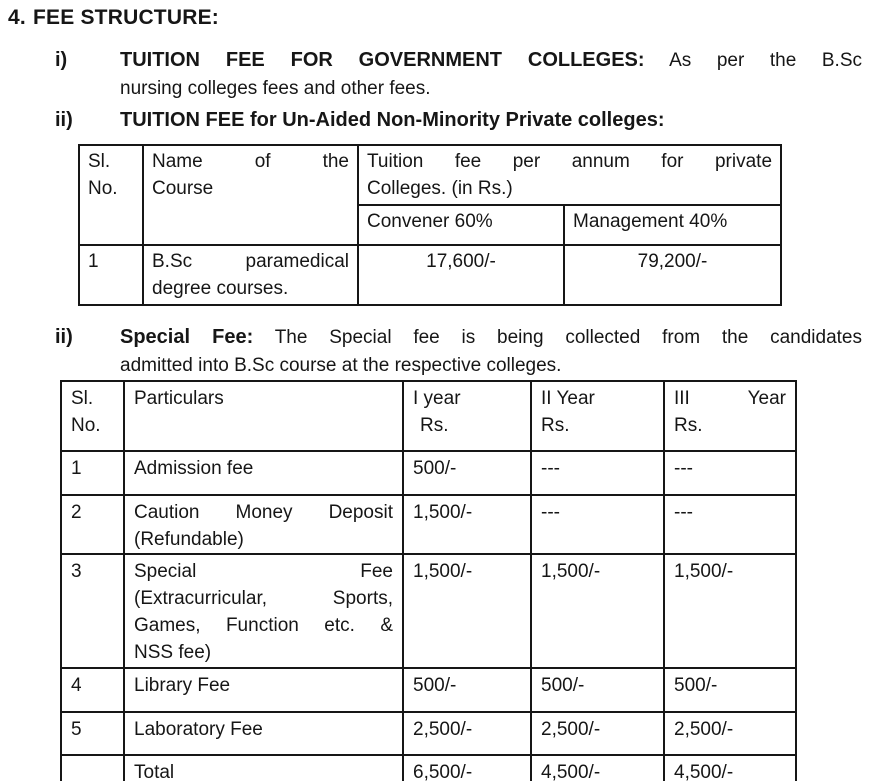 The width and height of the screenshot is (873, 781). I want to click on cell-year-2-fee: 1,500/-, so click(597, 611).